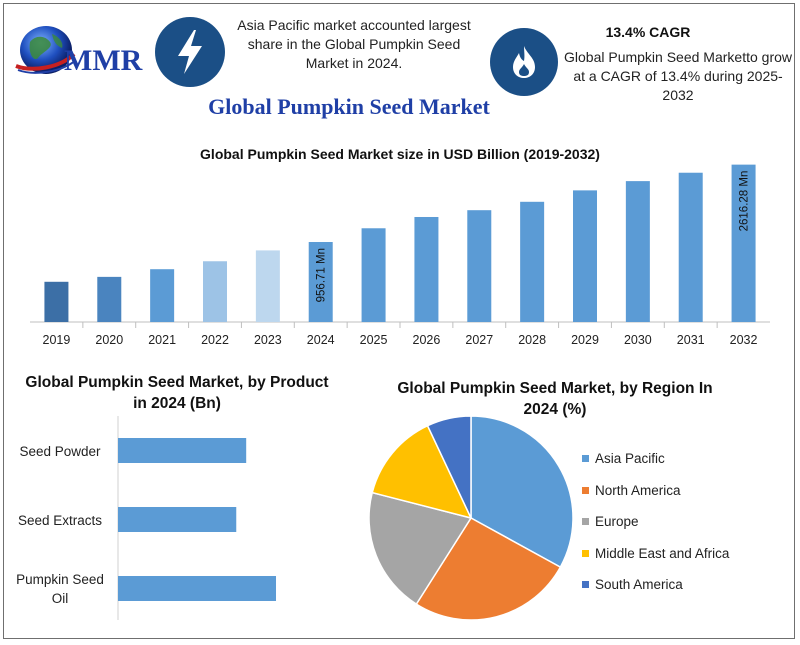 This screenshot has height=645, width=800. Describe the element at coordinates (268, 340) in the screenshot. I see `tick-label-2023: 2023` at that location.